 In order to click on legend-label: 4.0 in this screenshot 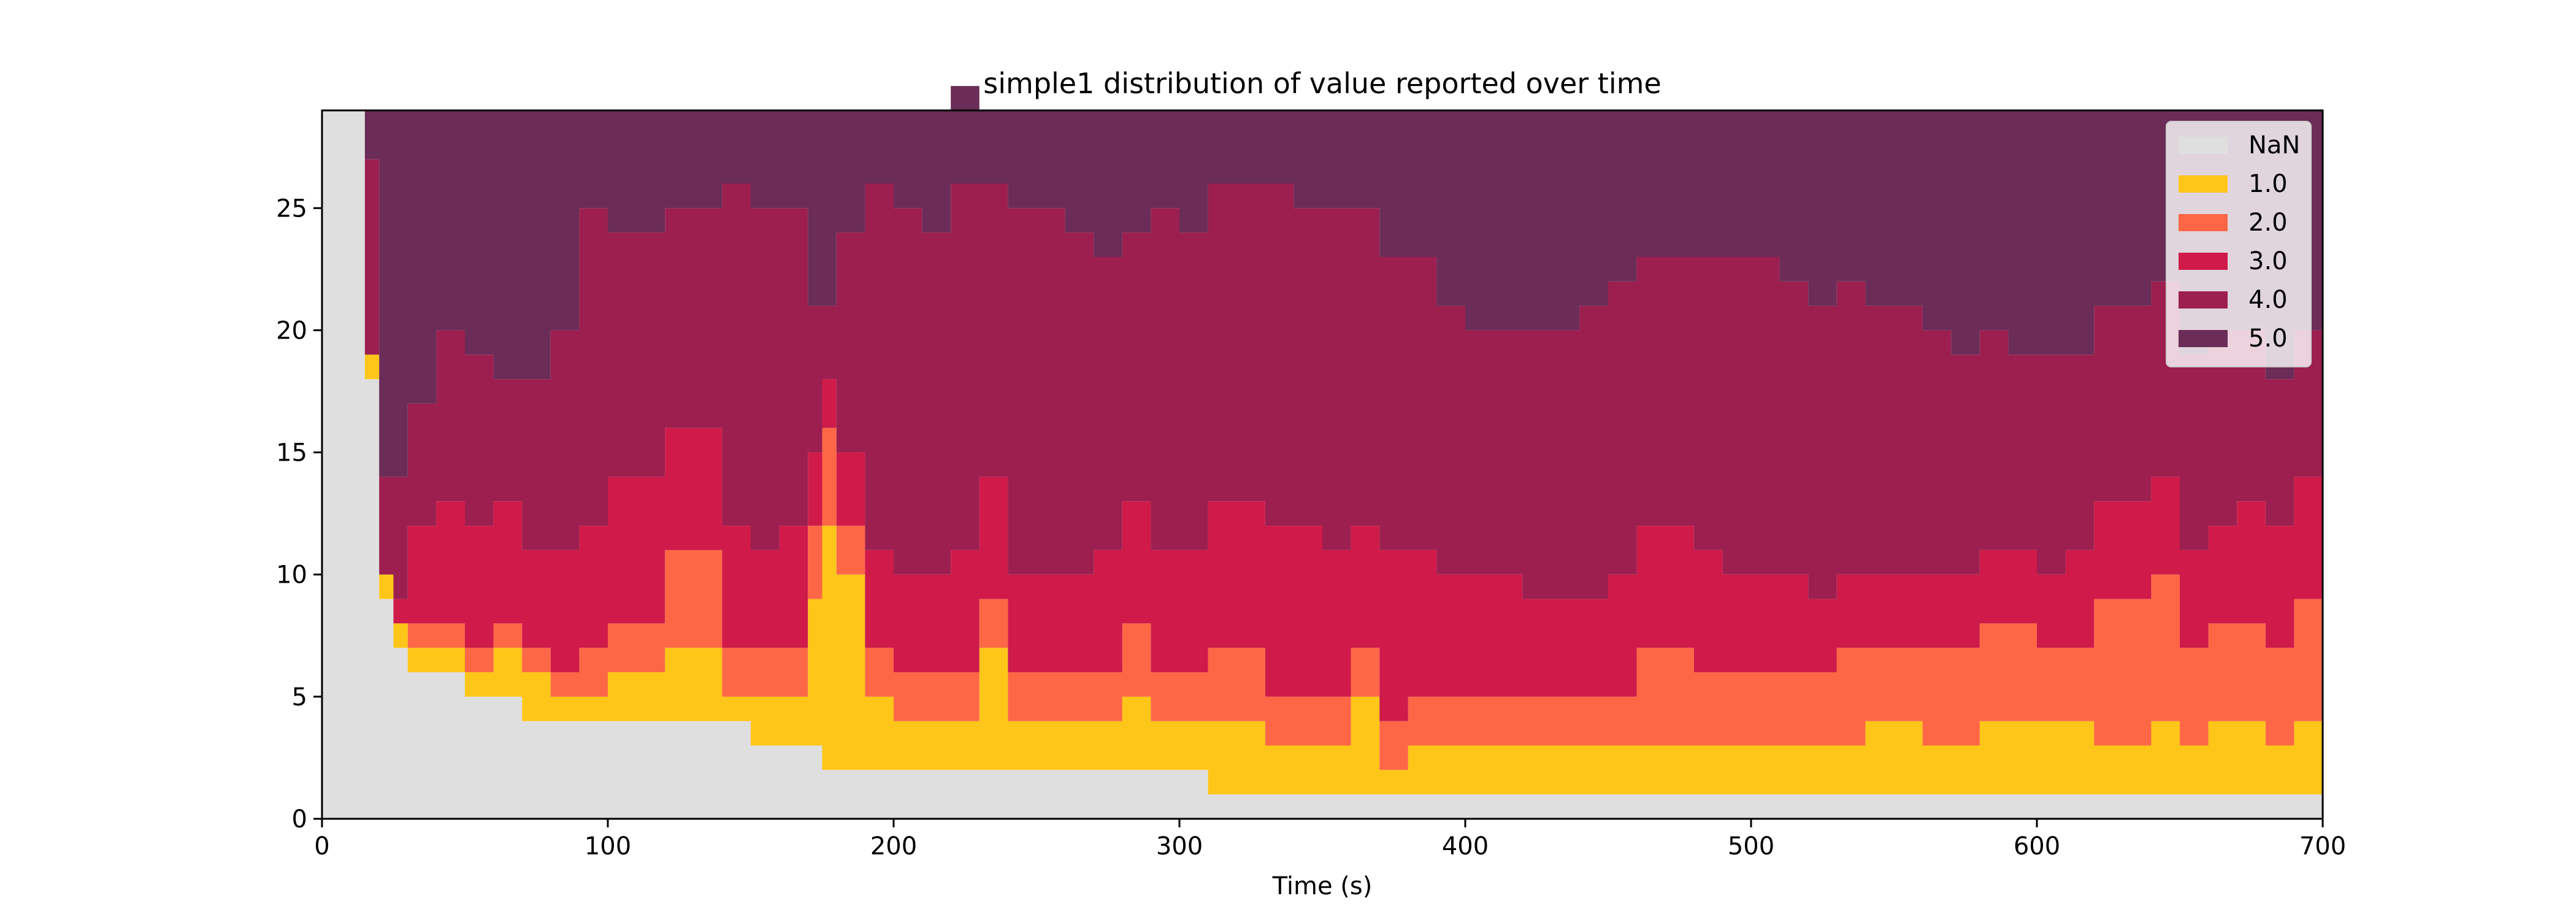, I will do `click(2268, 300)`.